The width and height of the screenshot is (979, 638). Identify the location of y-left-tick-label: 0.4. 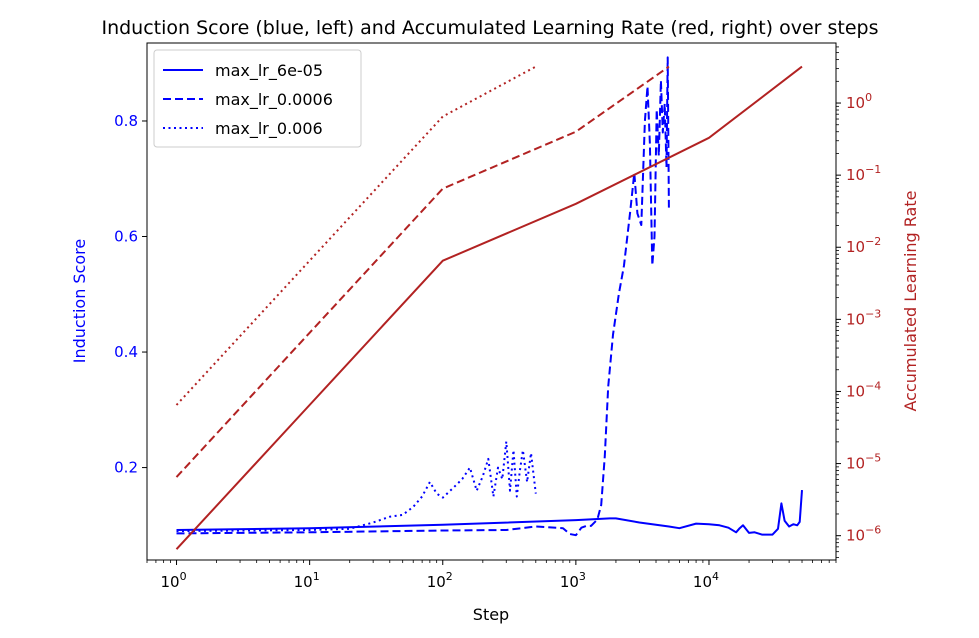
(126, 352).